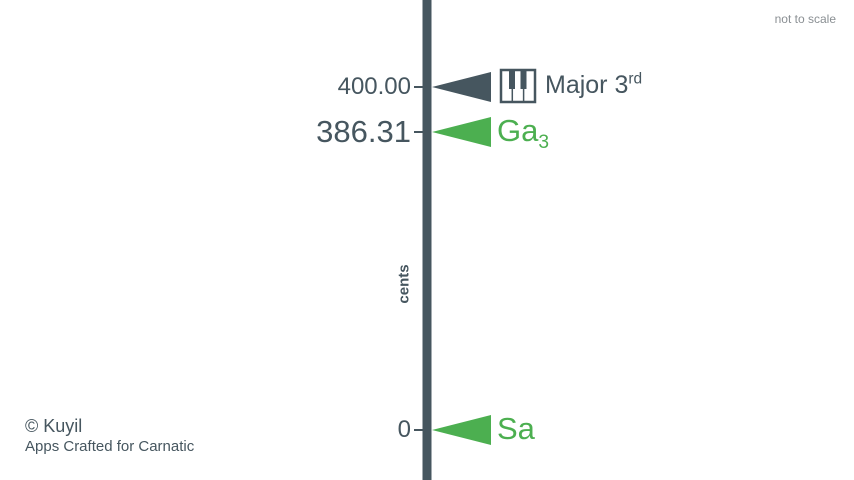  What do you see at coordinates (404, 284) in the screenshot?
I see `axis-title: cents` at bounding box center [404, 284].